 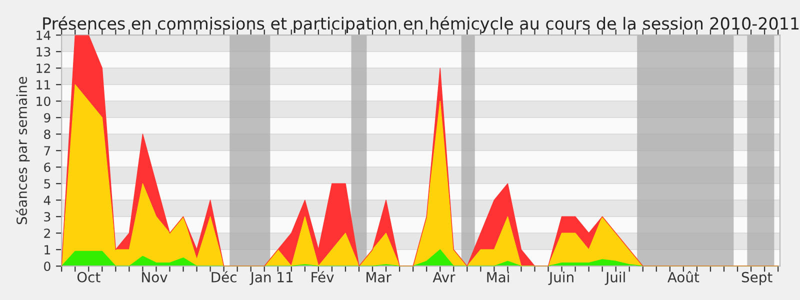 I want to click on y-tick-label: 0, so click(x=47, y=267).